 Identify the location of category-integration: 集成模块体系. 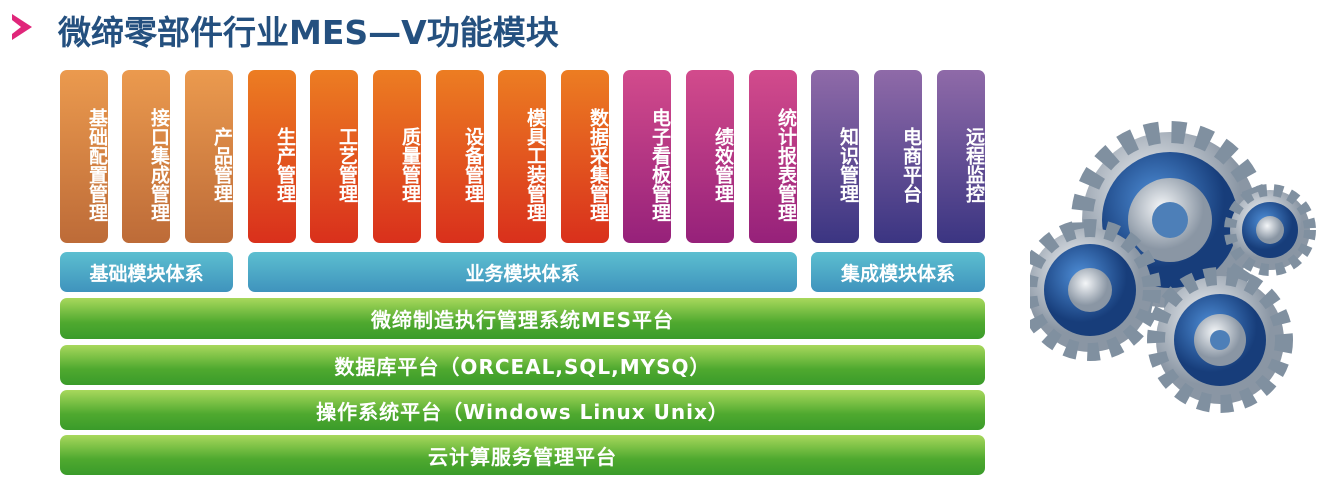
(898, 272).